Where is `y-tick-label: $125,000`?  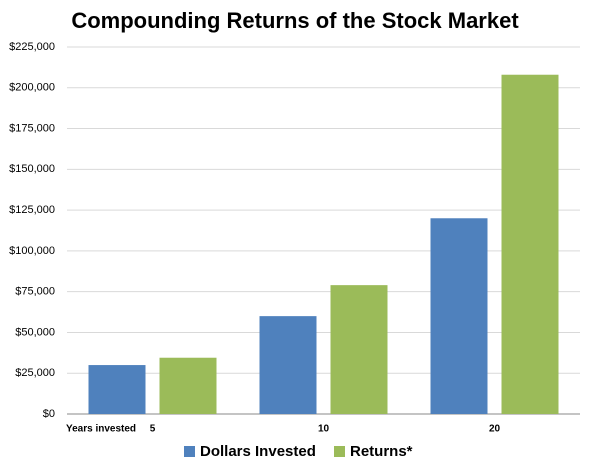
y-tick-label: $125,000 is located at coordinates (32, 210).